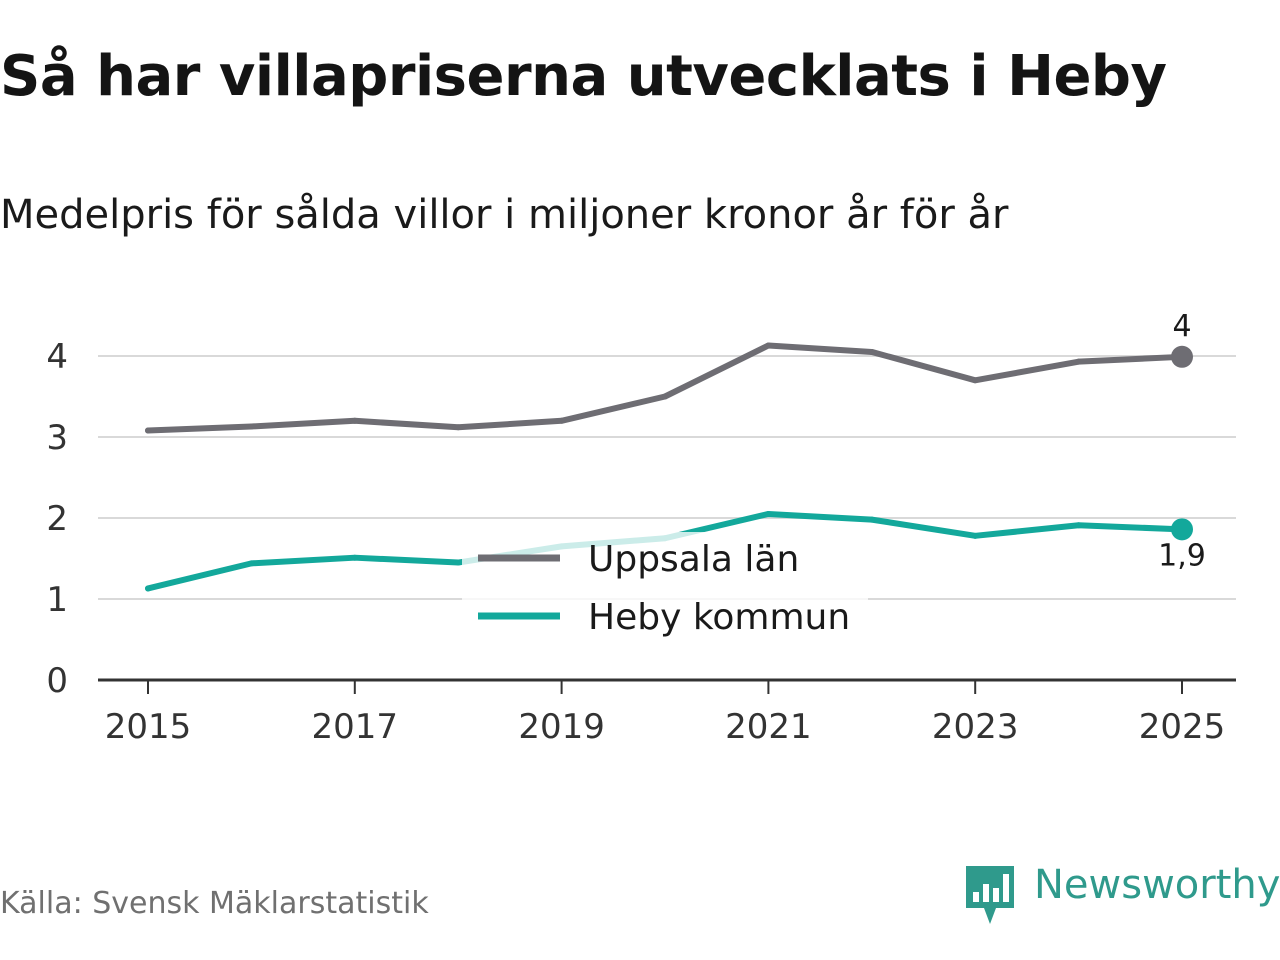 This screenshot has height=960, width=1280. I want to click on x-tick-label-2019: 2019, so click(561, 727).